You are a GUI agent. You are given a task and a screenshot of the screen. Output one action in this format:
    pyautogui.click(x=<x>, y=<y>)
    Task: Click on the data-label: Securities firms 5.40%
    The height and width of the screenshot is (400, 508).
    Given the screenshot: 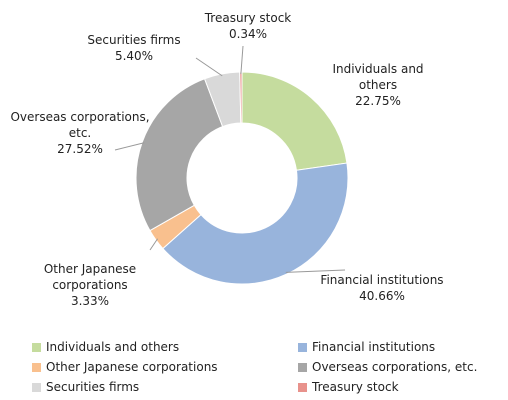 What is the action you would take?
    pyautogui.click(x=134, y=48)
    